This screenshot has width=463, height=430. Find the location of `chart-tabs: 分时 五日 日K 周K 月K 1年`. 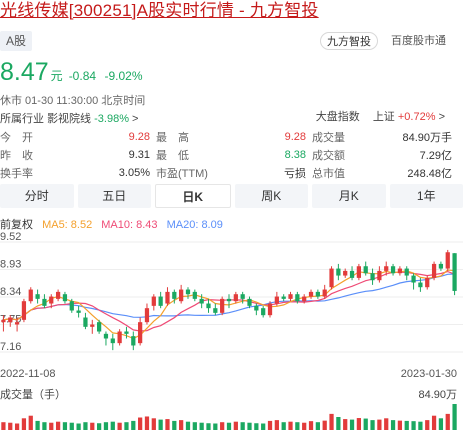

chart-tabs: 分时 五日 日K 周K 月K 1年 is located at coordinates (231, 197).